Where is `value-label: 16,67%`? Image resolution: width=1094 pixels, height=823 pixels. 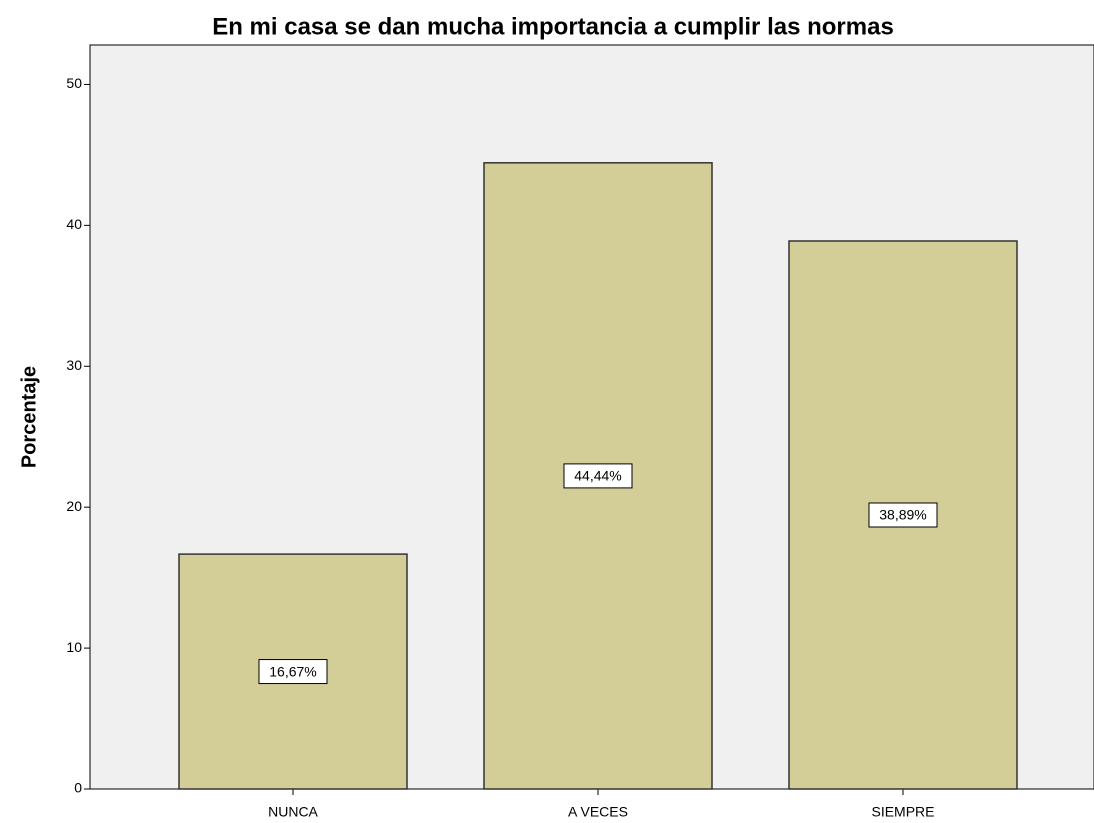
value-label: 16,67% is located at coordinates (292, 671).